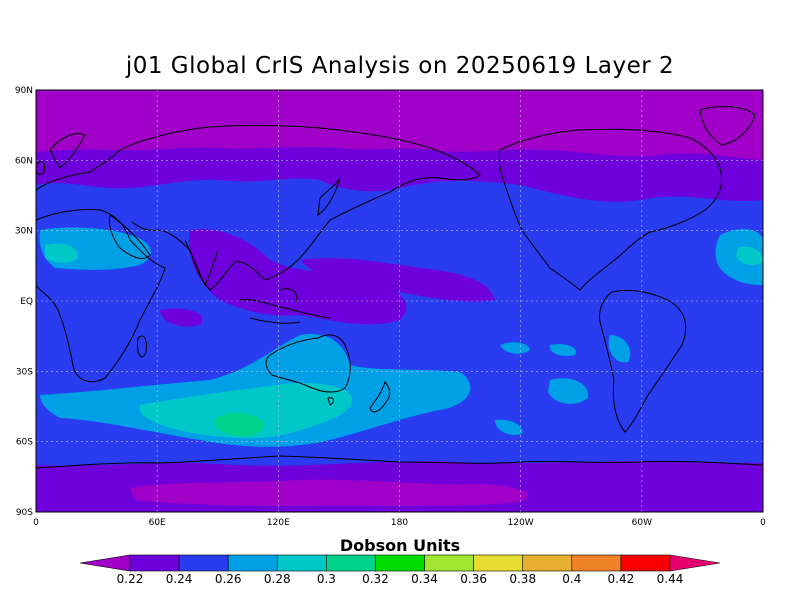 The width and height of the screenshot is (800, 600). I want to click on lat-tick-label: 60S, so click(24, 443).